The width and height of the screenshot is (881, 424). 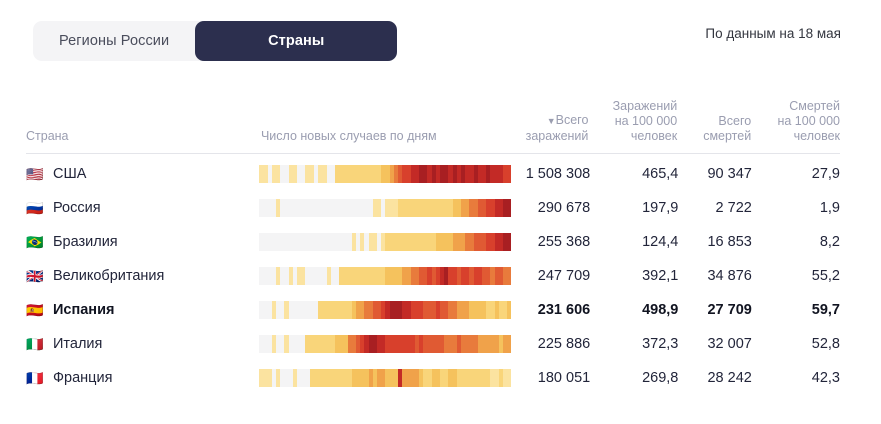 I want to click on table-row: 🇮🇹 Италия 225 886 372,3 32 007 52,8, so click(x=433, y=344).